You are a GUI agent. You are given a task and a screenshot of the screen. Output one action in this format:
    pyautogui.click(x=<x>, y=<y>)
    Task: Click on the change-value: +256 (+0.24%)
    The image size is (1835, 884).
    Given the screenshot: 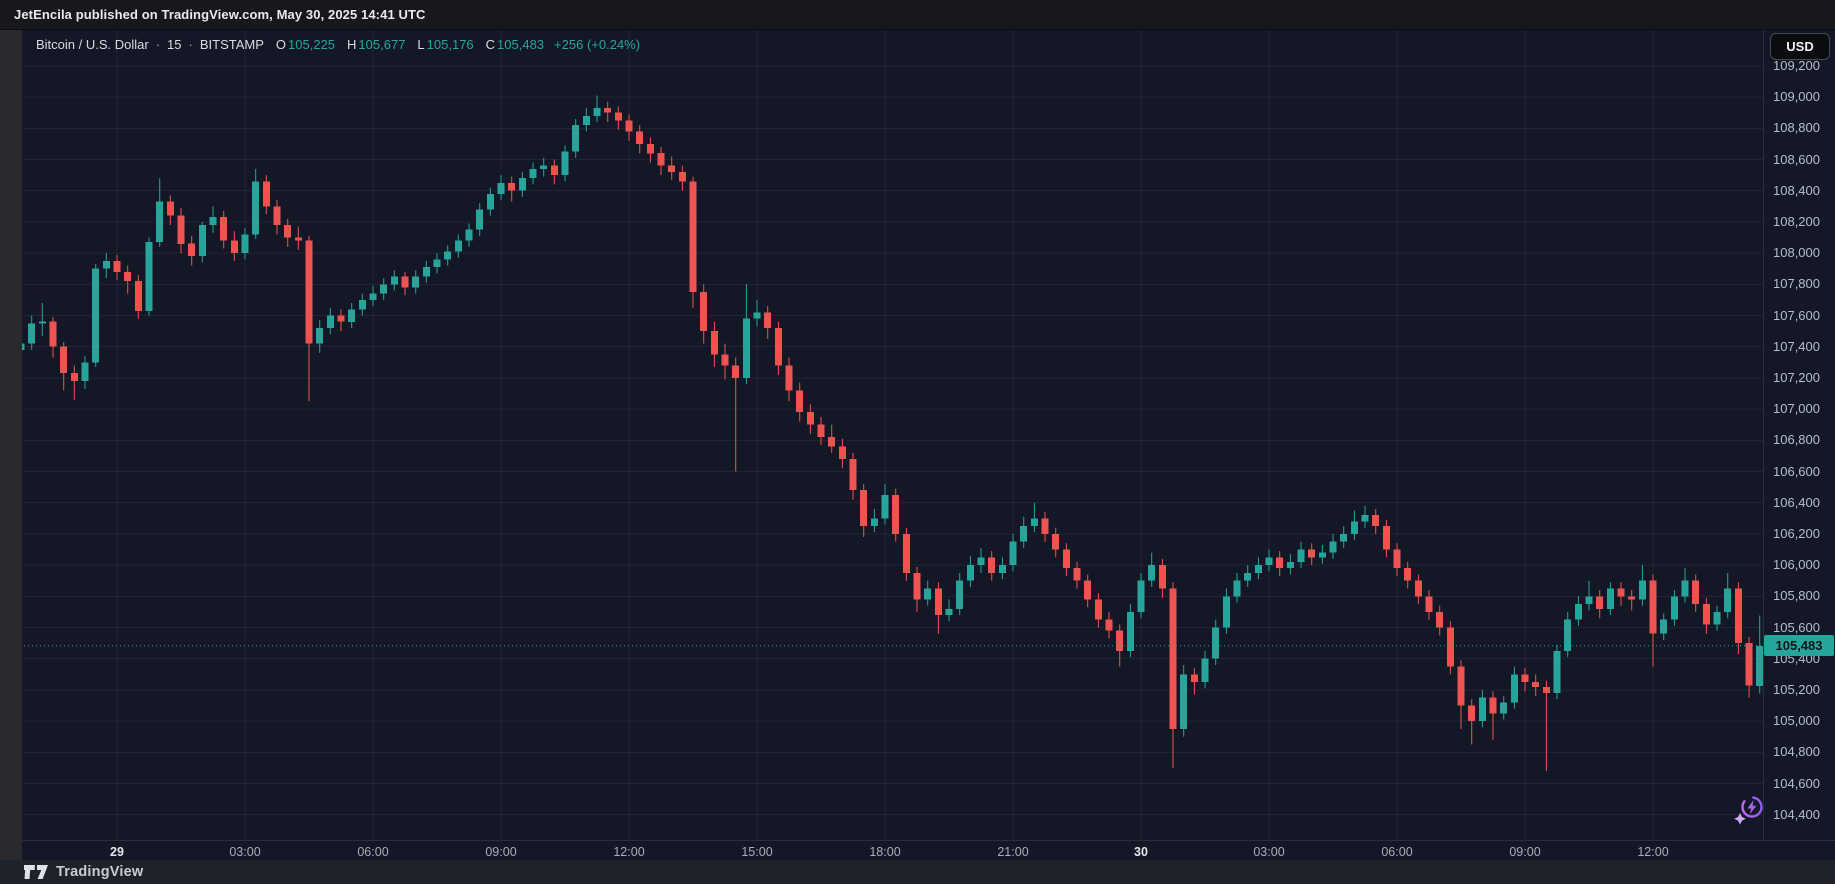 What is the action you would take?
    pyautogui.click(x=597, y=44)
    